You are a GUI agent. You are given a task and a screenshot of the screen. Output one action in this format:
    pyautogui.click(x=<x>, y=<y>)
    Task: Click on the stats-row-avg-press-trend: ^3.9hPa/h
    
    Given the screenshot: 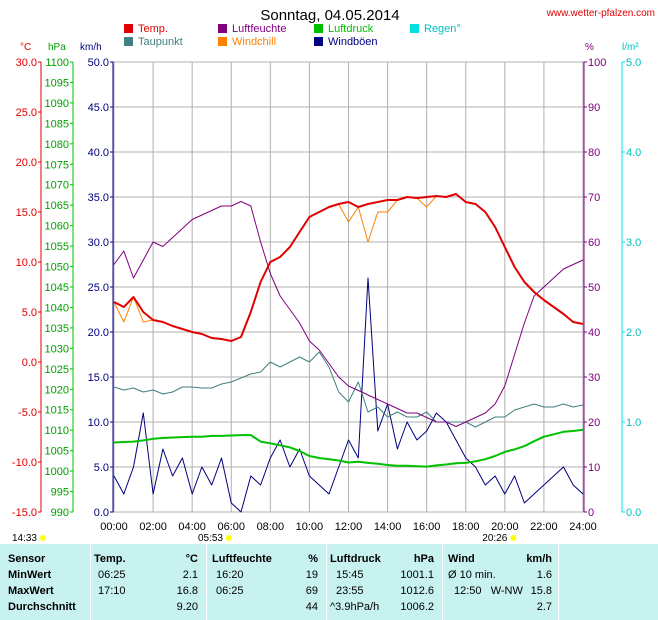 What is the action you would take?
    pyautogui.click(x=355, y=607)
    